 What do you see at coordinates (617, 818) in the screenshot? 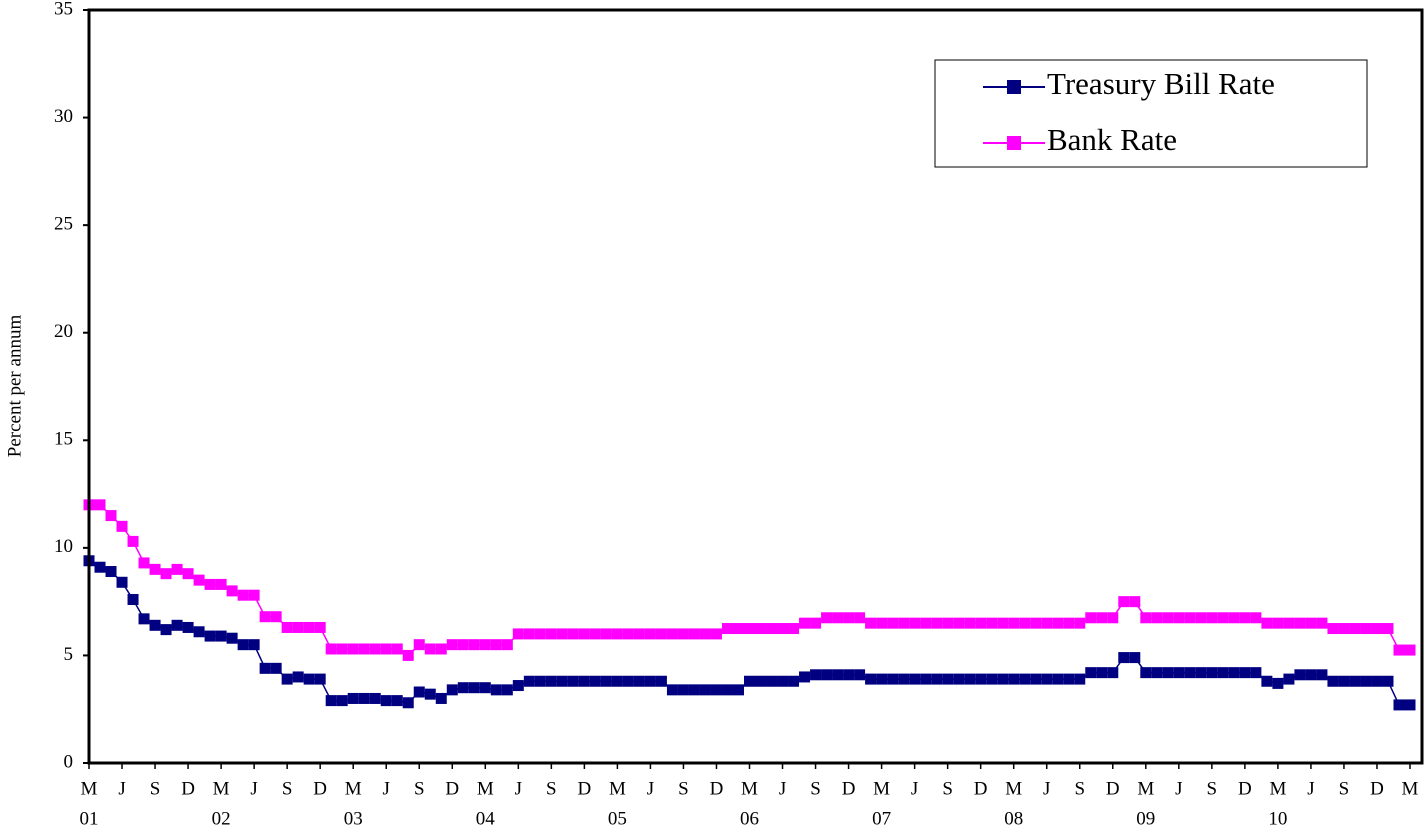
I see `x-year-label: 05` at bounding box center [617, 818].